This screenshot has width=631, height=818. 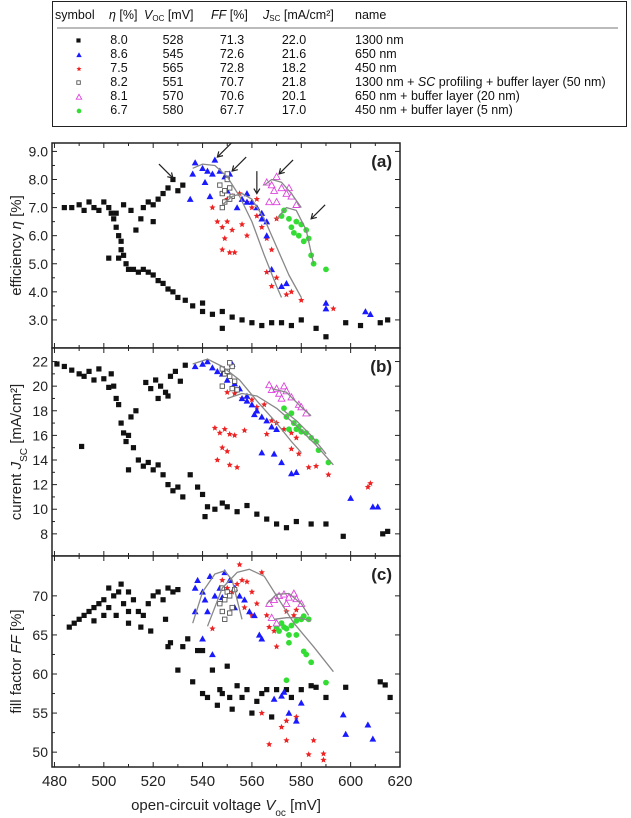 I want to click on x-tick-label: 580, so click(x=301, y=781).